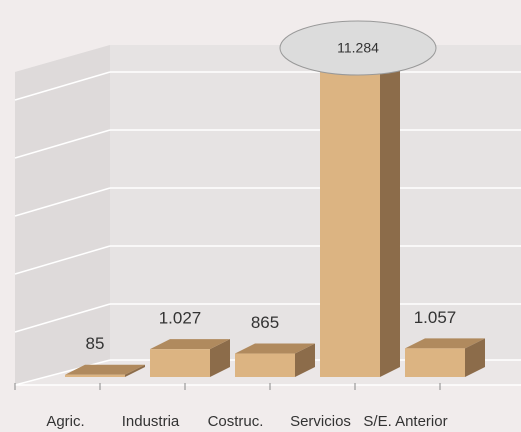  Describe the element at coordinates (65, 421) in the screenshot. I see `x-tick-label: Agric.` at that location.